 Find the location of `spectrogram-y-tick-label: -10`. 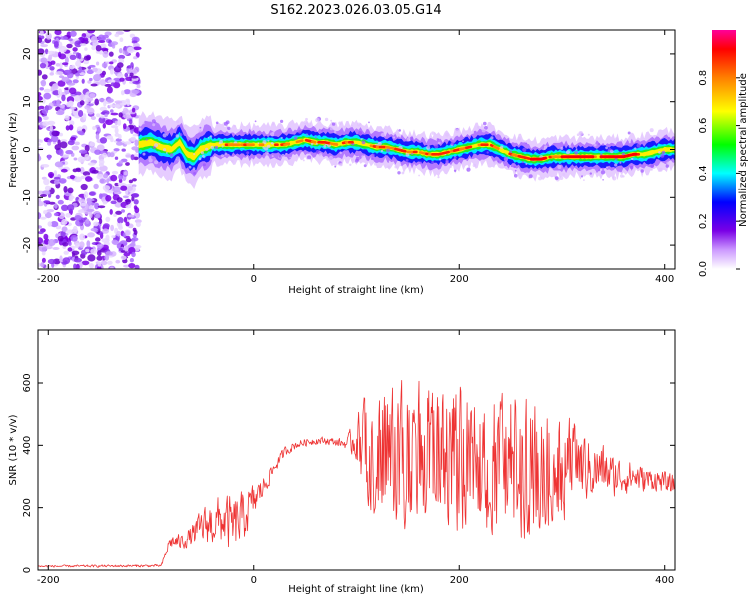

spectrogram-y-tick-label: -10 is located at coordinates (27, 197).